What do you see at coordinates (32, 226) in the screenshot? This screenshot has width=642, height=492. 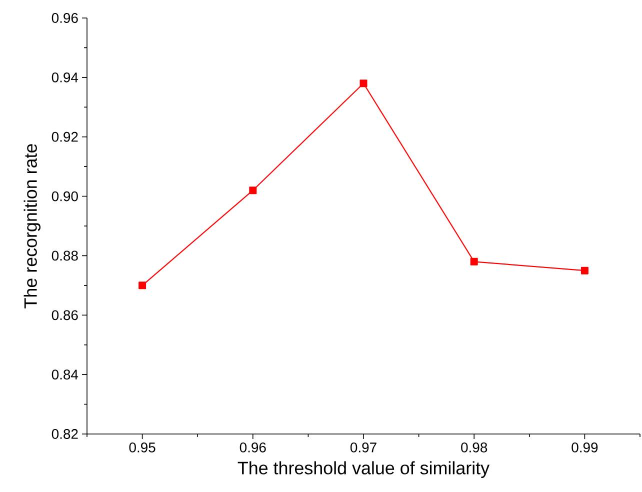 I see `y-axis-title: The recorgnition rate` at bounding box center [32, 226].